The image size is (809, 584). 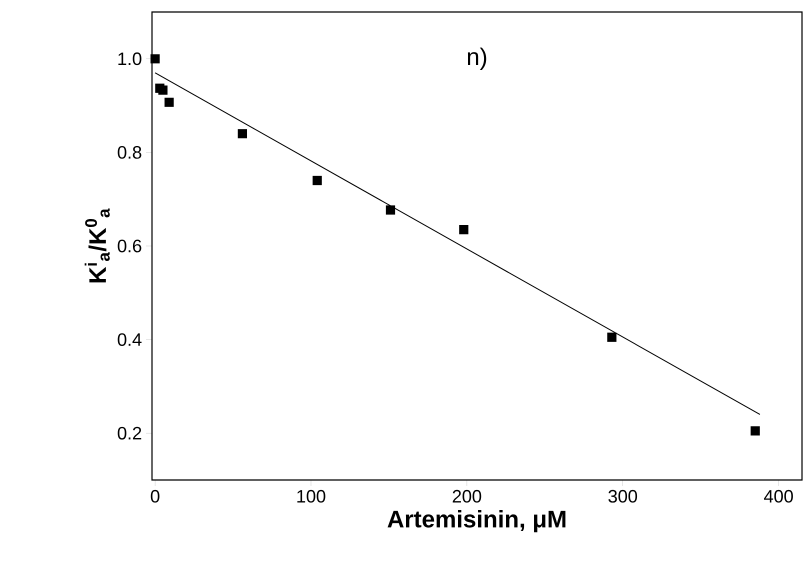 I want to click on y-axis-title: K$^{i}$$_{a}$/K$^{0}$a, so click(x=97, y=245).